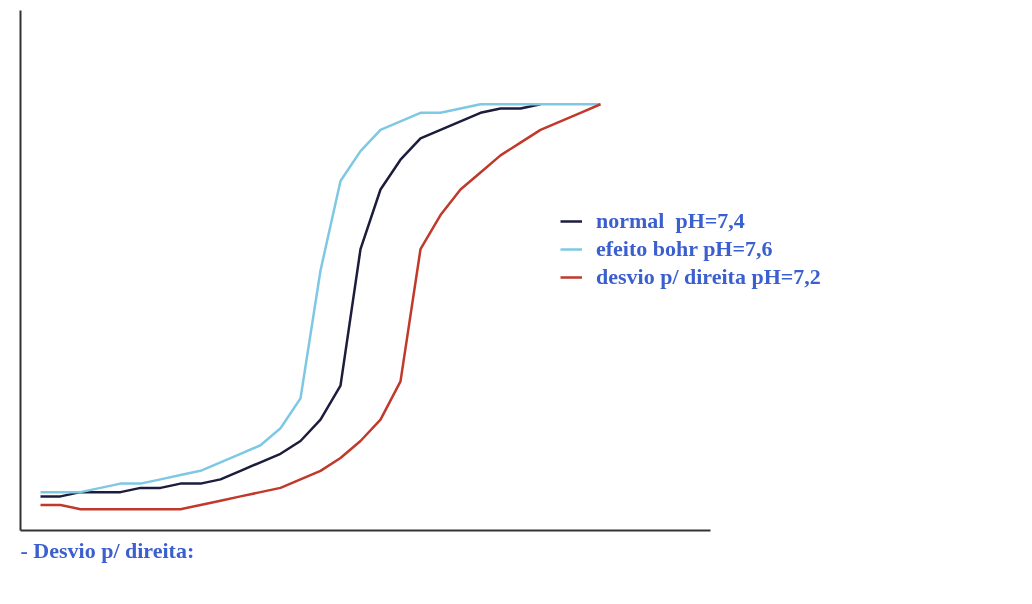 The height and width of the screenshot is (604, 1032). I want to click on legend-label: efeito bohr pH=7,6, so click(684, 249).